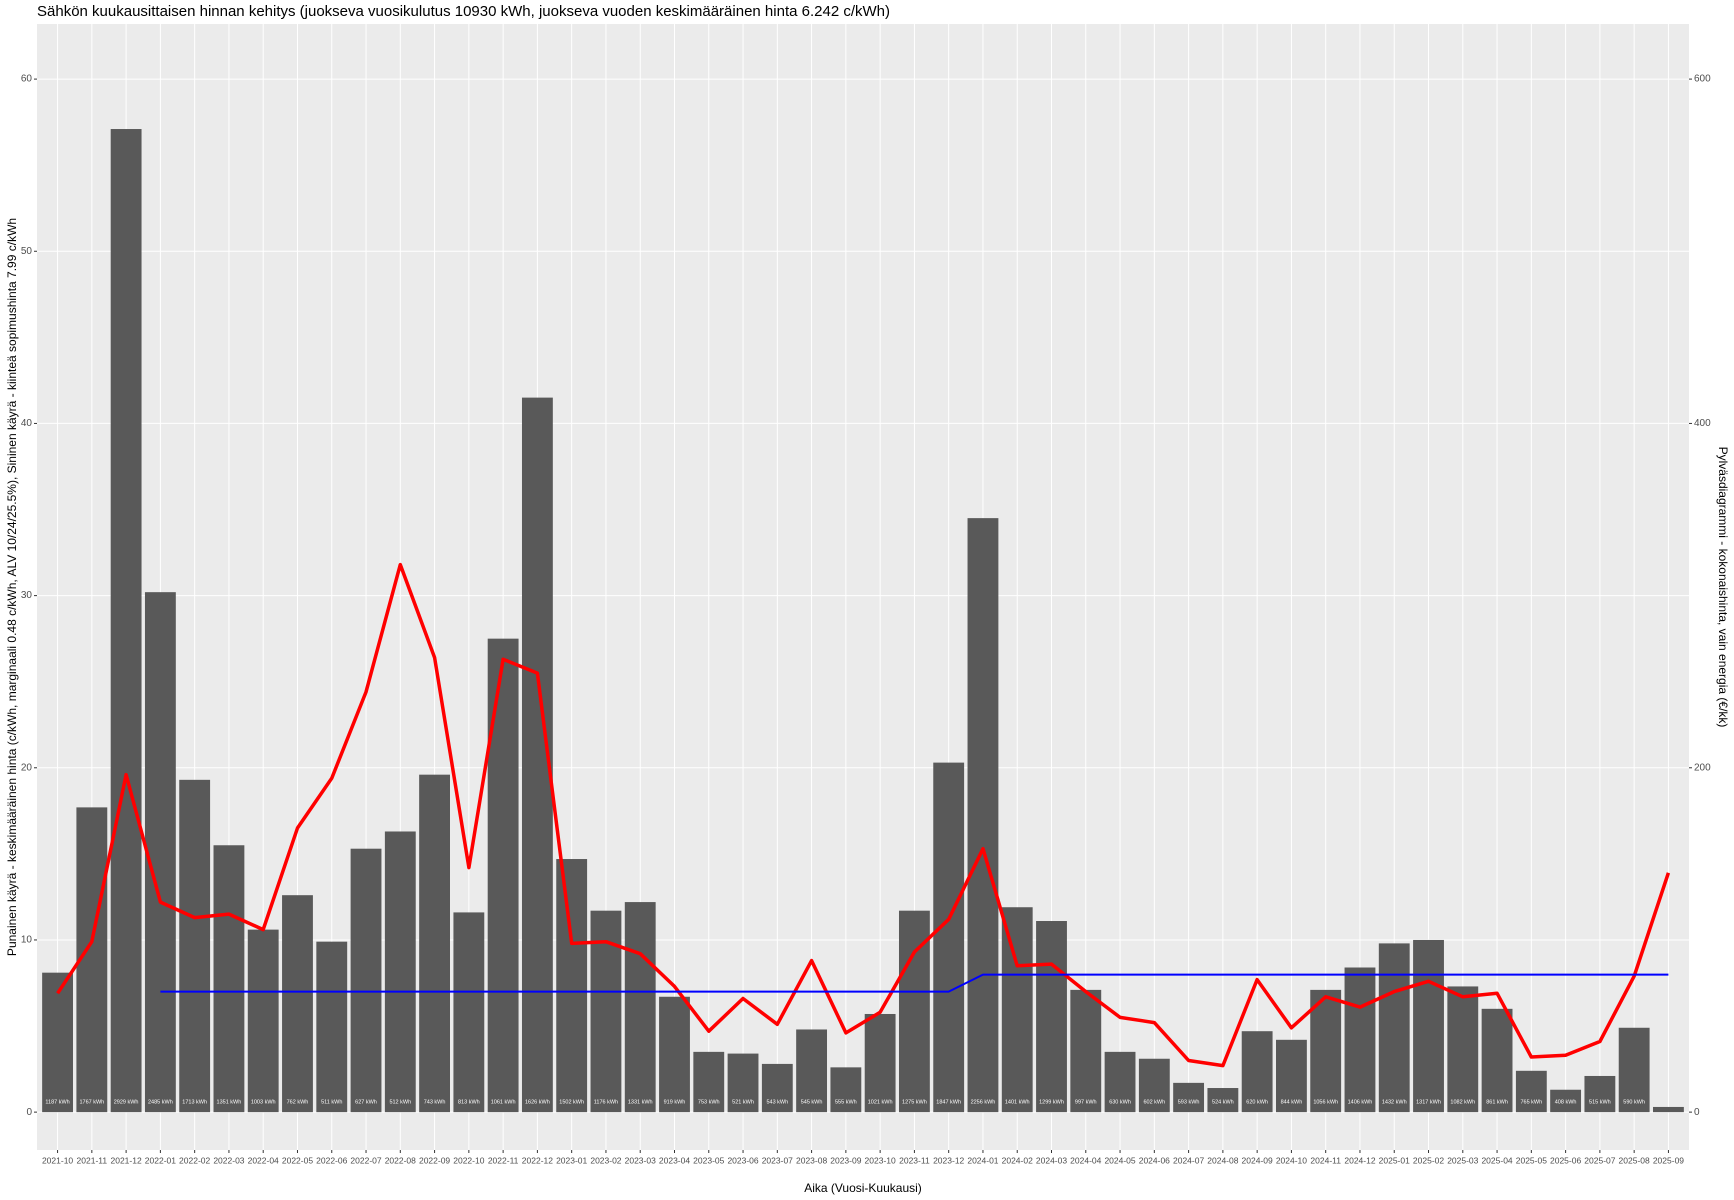 The width and height of the screenshot is (1734, 1200). What do you see at coordinates (1702, 79) in the screenshot?
I see `y2-tick-label: 600` at bounding box center [1702, 79].